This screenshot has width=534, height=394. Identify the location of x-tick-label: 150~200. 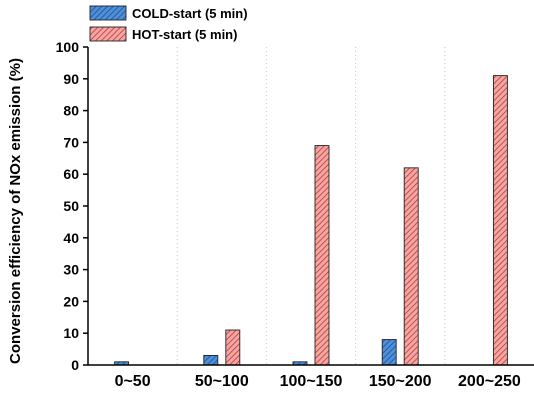
(400, 381).